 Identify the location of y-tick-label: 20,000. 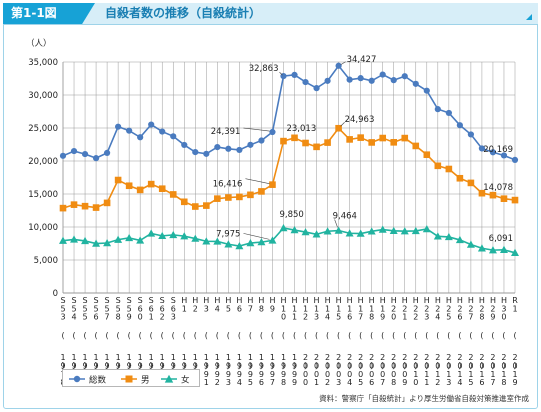
(43, 162).